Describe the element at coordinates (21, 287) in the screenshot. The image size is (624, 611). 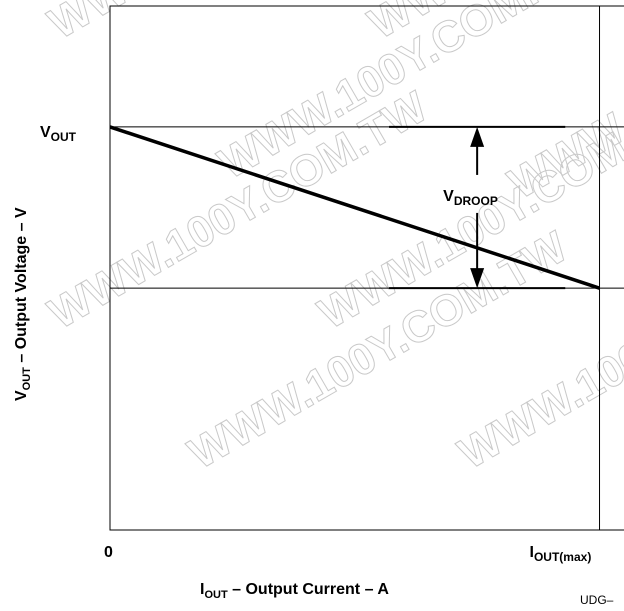
I see `y-axis-label-rest: – Output Voltage – V` at that location.